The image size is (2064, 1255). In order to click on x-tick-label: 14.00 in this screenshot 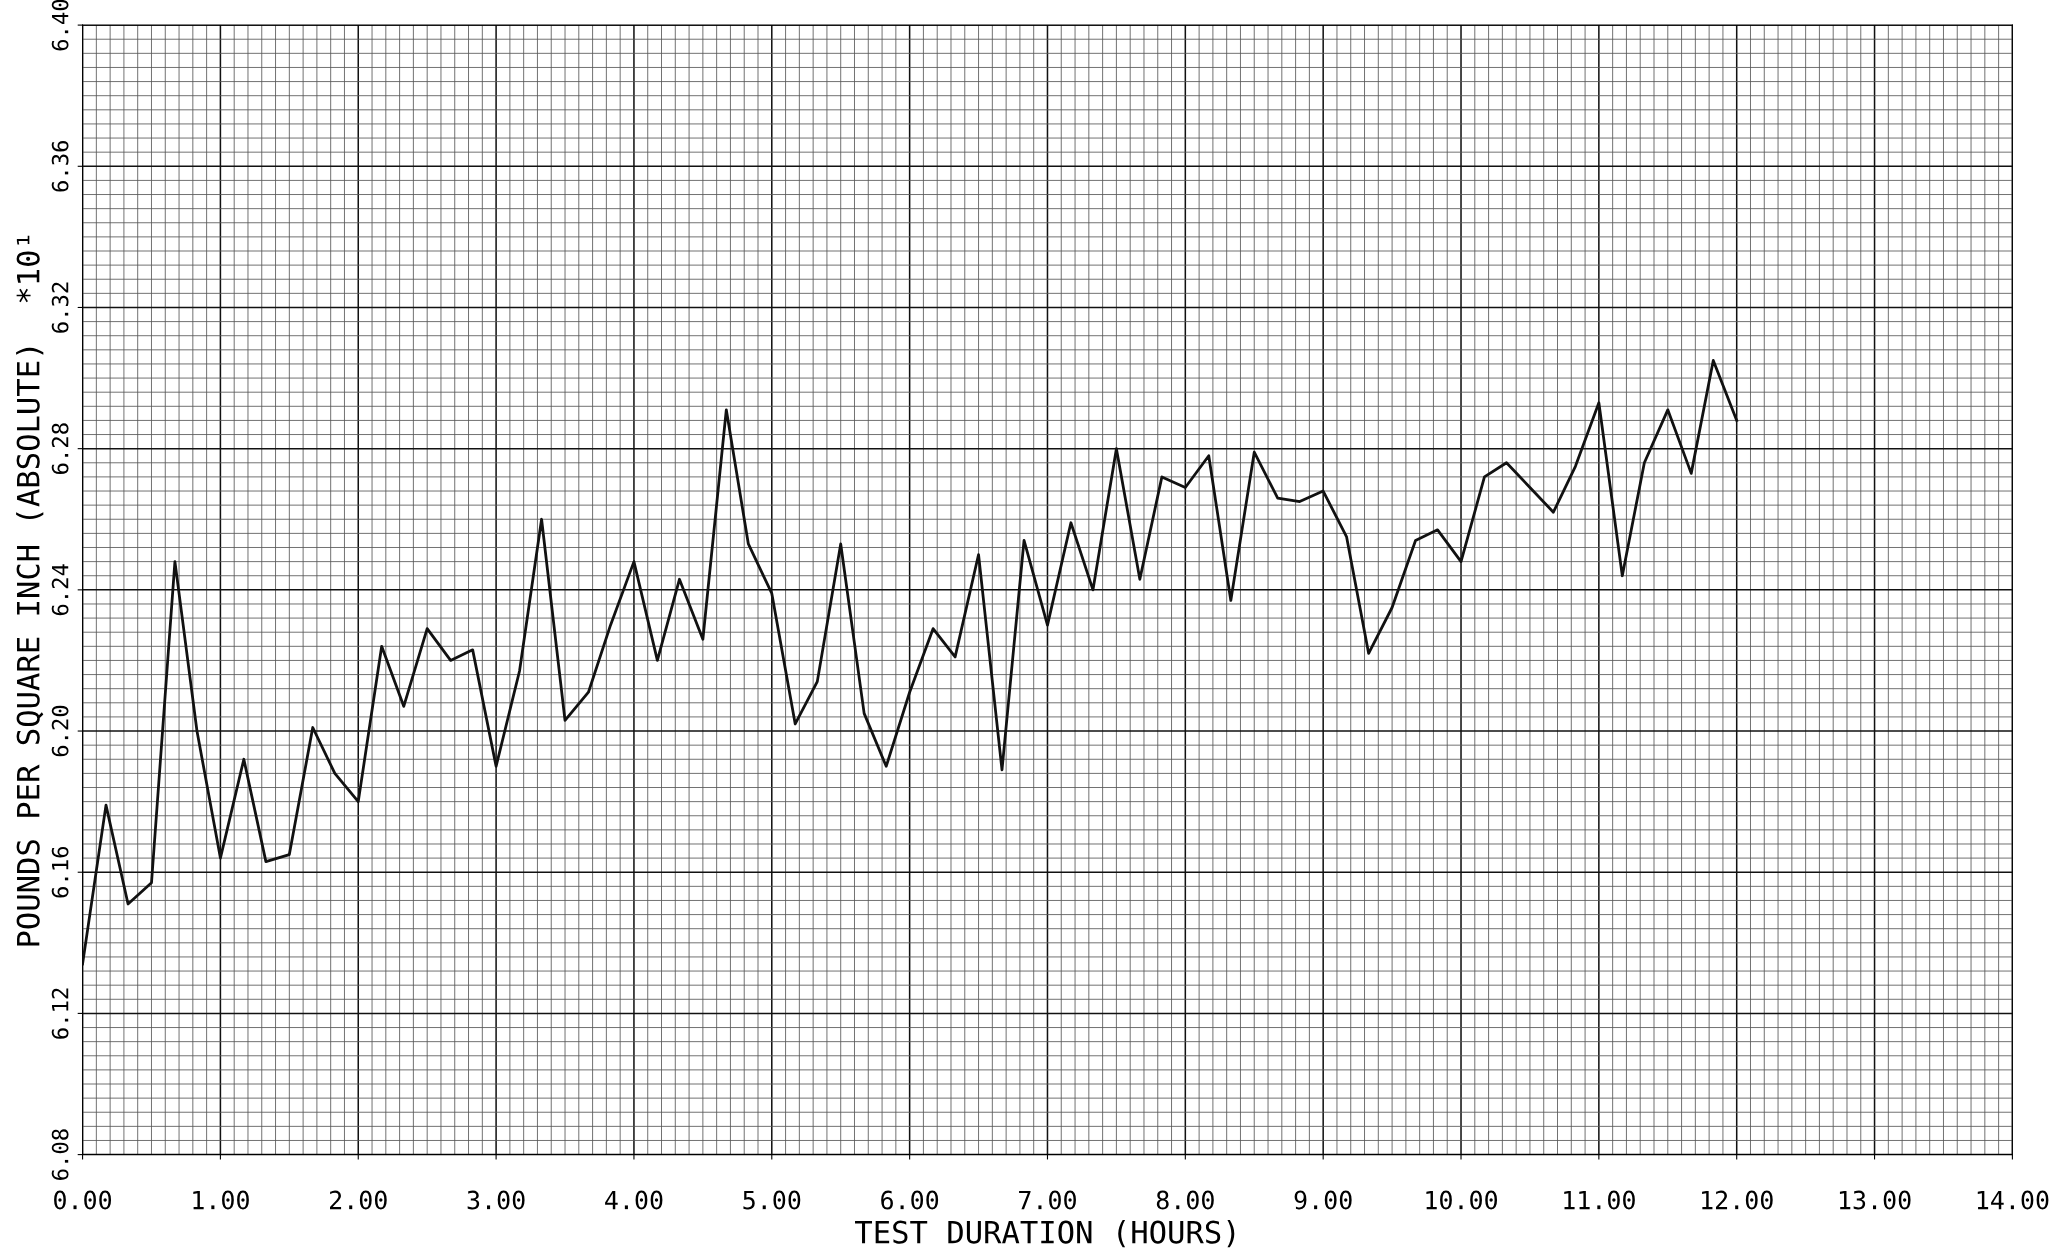, I will do `click(2013, 1200)`.